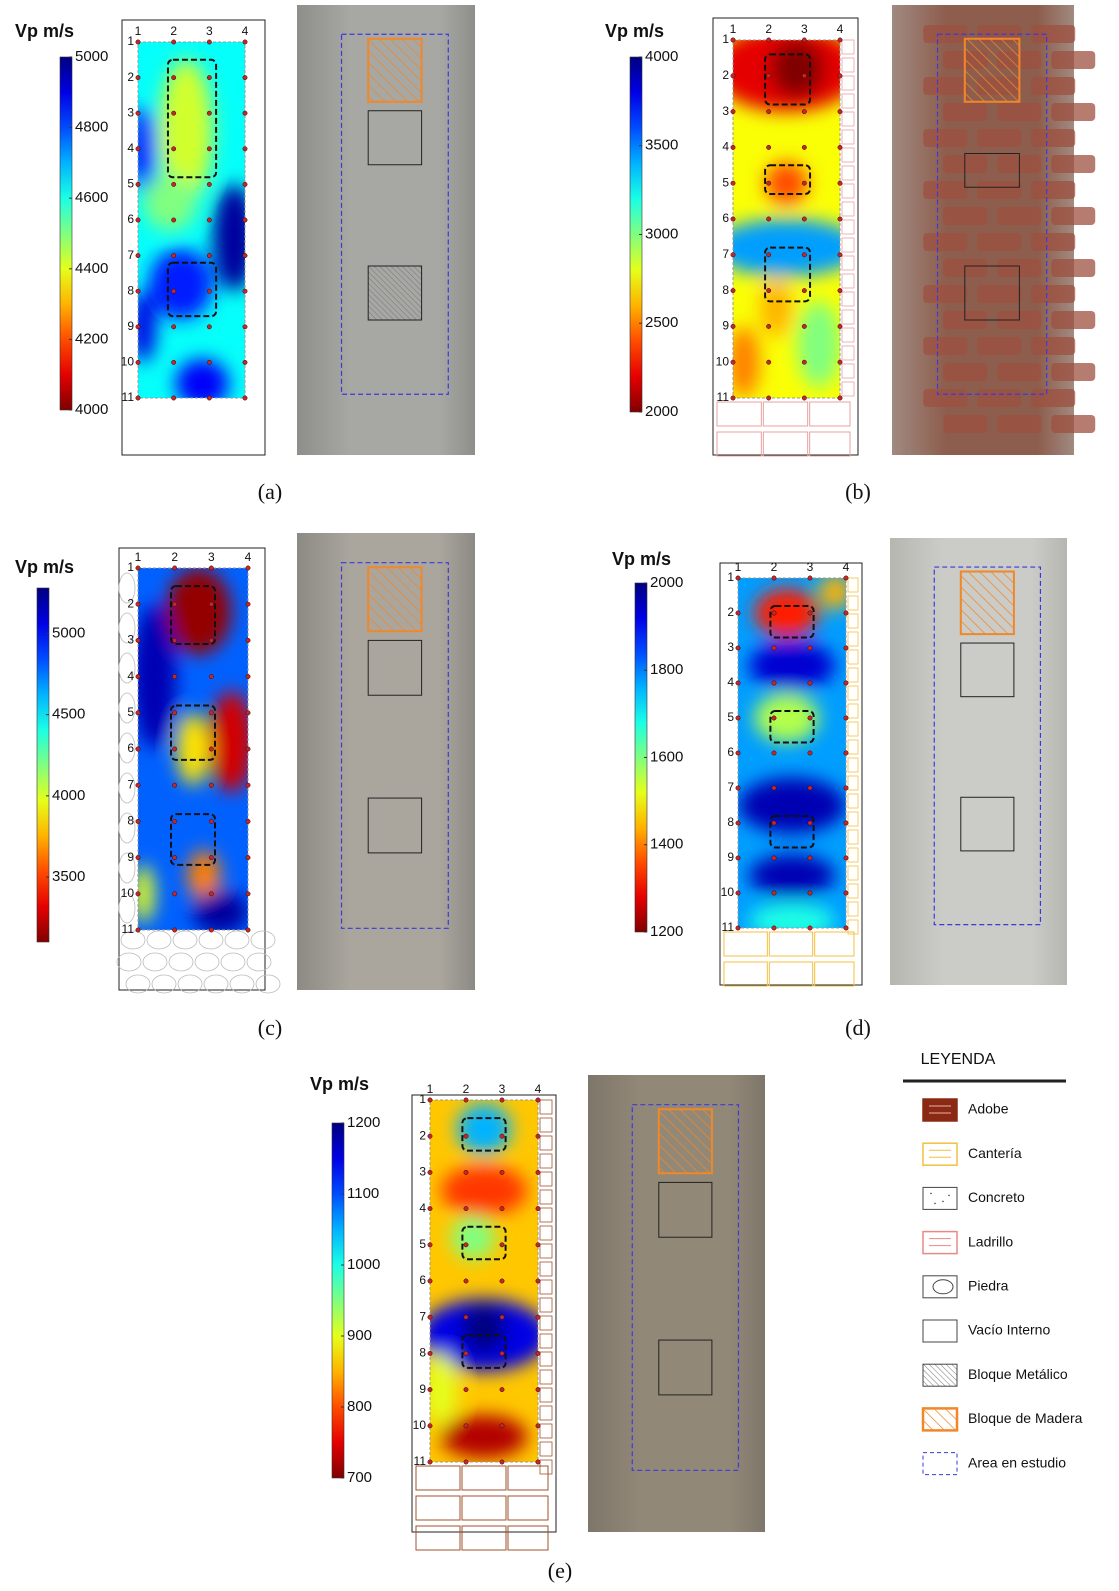 This screenshot has height=1591, width=1119. What do you see at coordinates (68, 714) in the screenshot?
I see `colorbar-tick-label: 4500` at bounding box center [68, 714].